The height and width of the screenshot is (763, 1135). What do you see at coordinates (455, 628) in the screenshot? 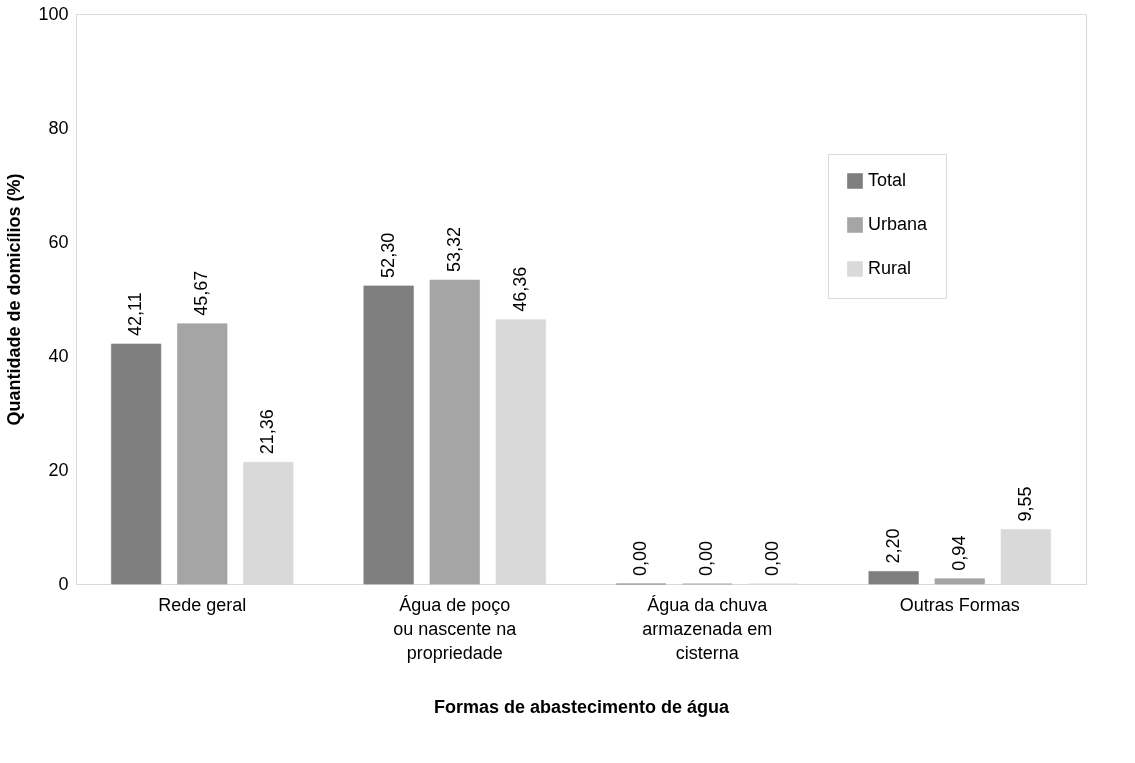
I see `x-tick-label: Água de poço ou nascente na propriedade` at bounding box center [455, 628].